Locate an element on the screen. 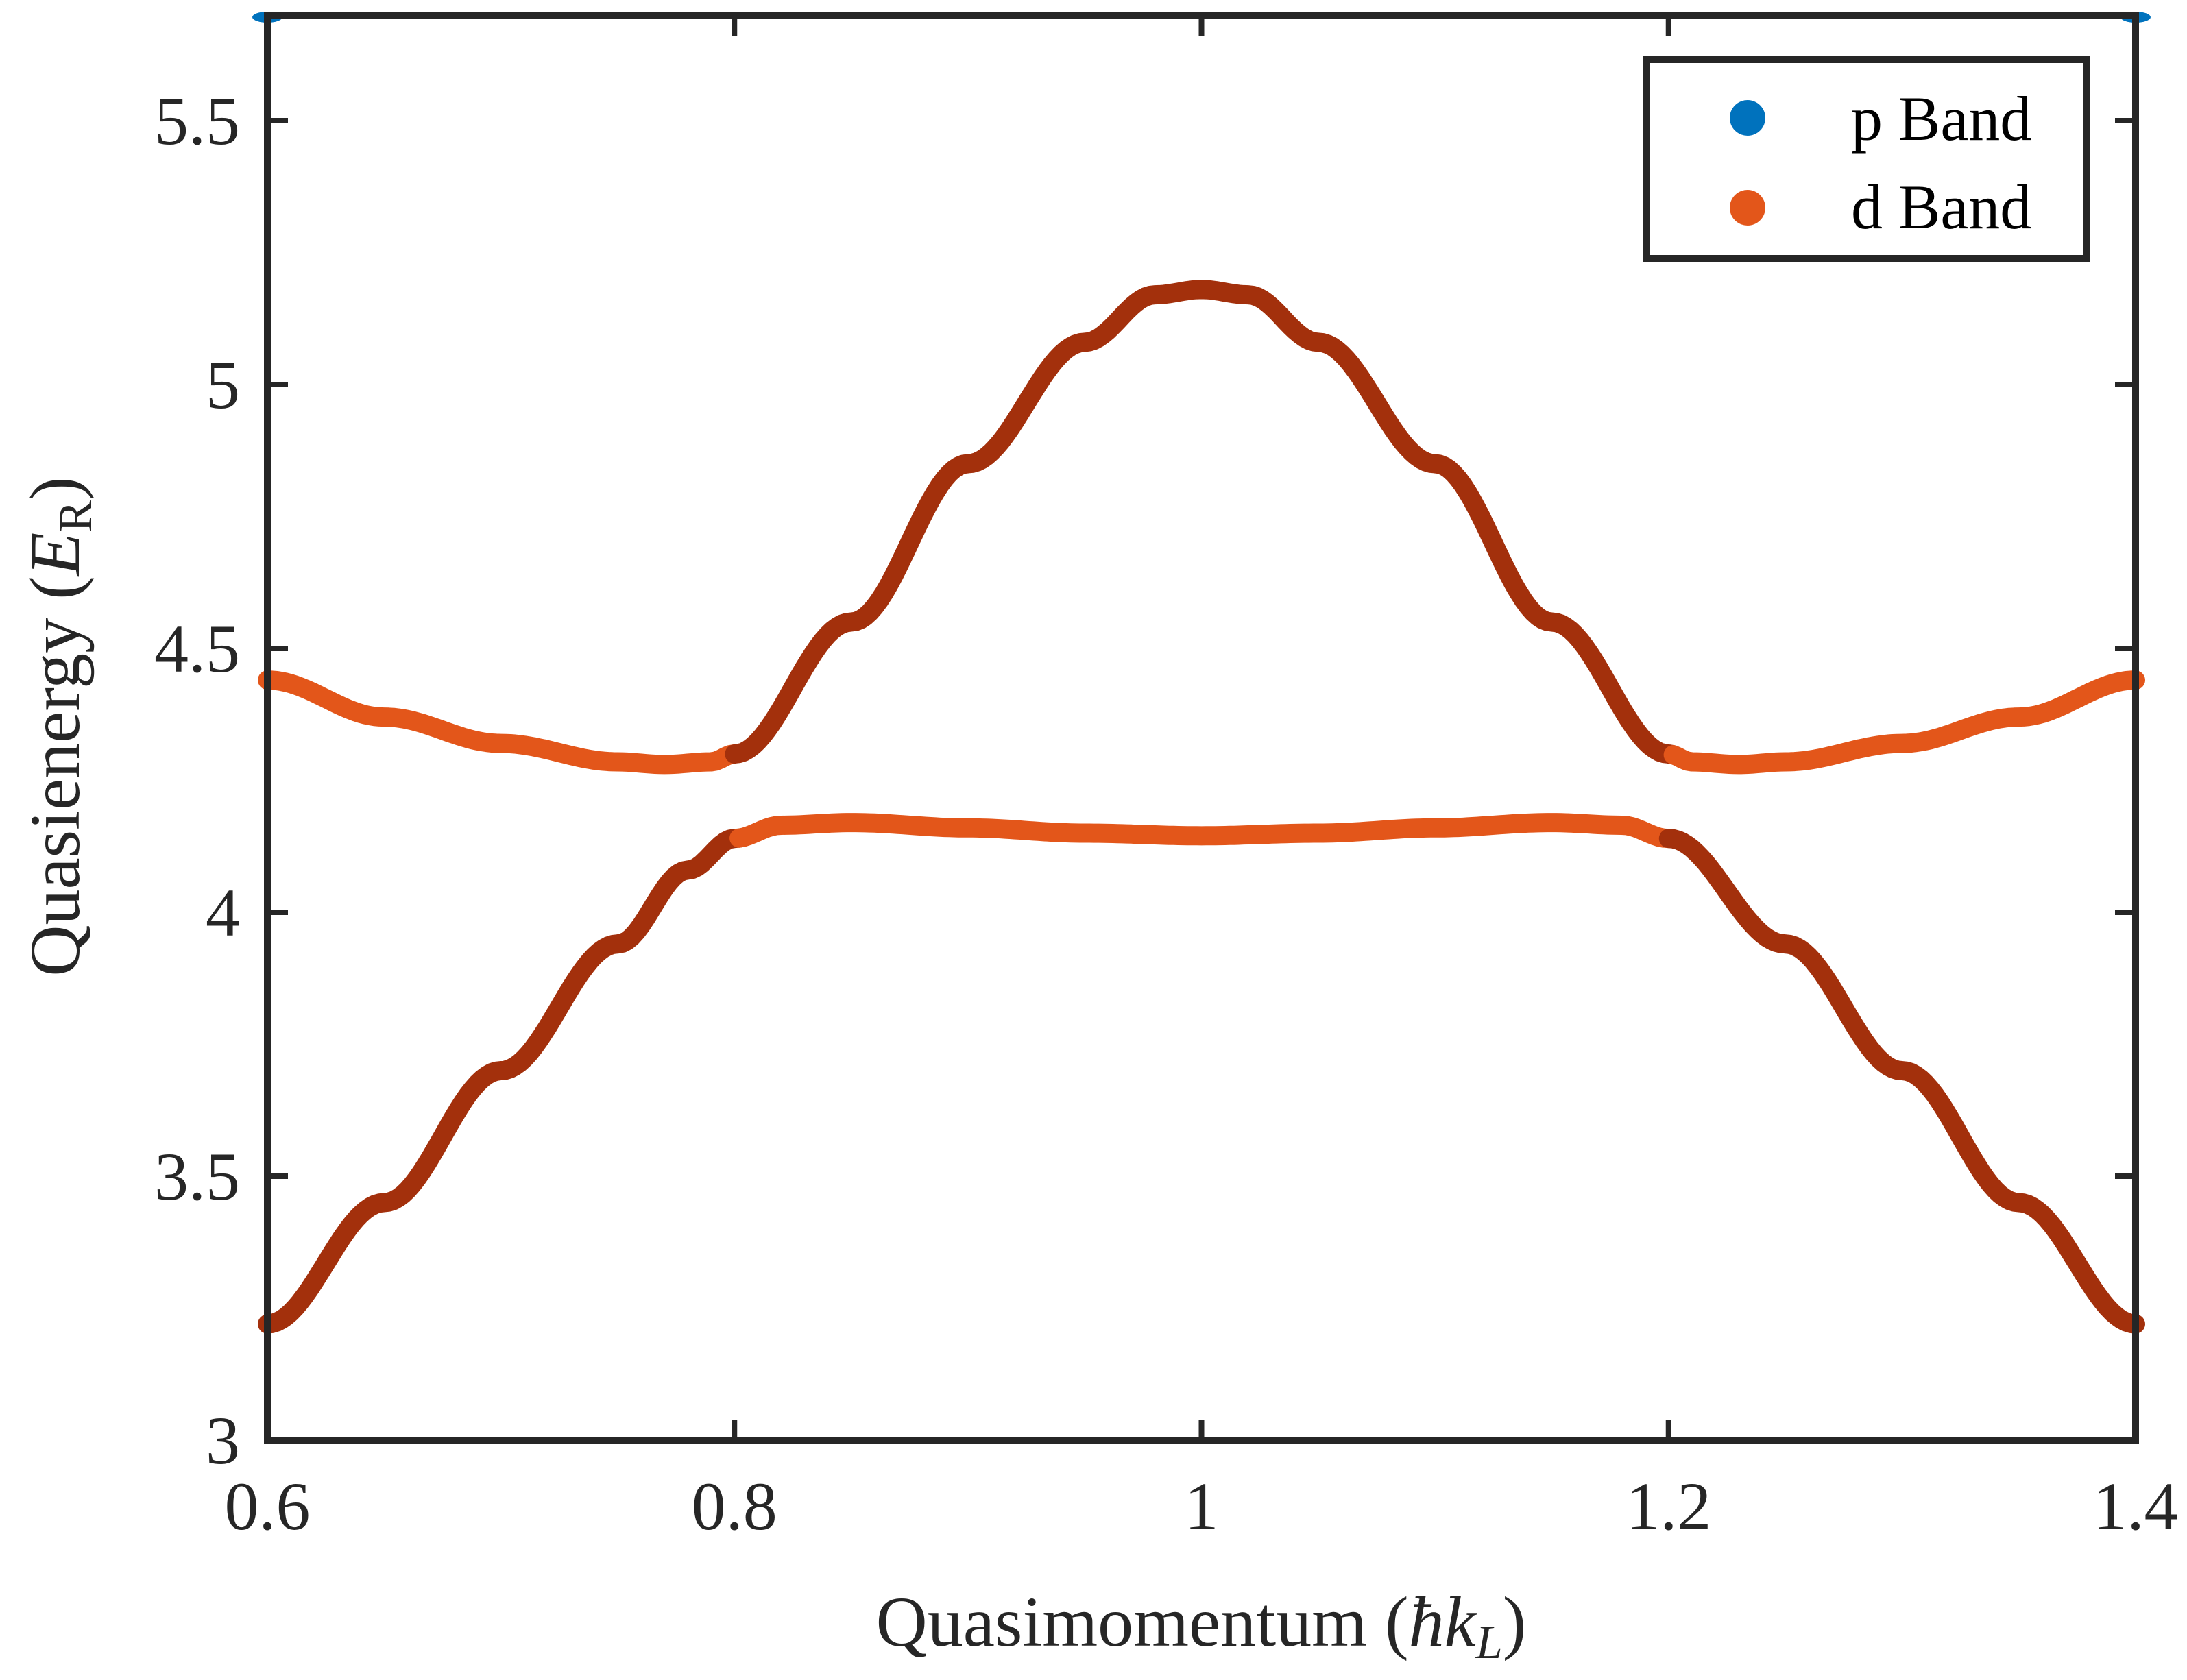  y-tick-label: 3 is located at coordinates (223, 1440).